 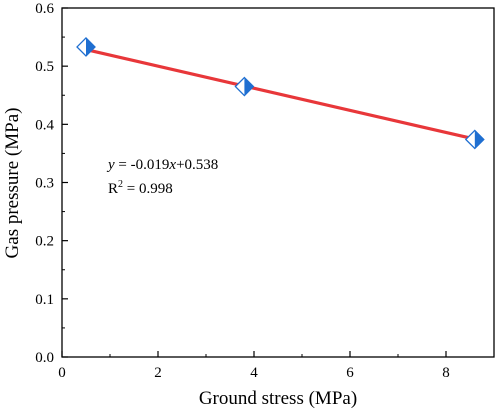 I want to click on y-tick-label: 0.5, so click(x=44, y=67).